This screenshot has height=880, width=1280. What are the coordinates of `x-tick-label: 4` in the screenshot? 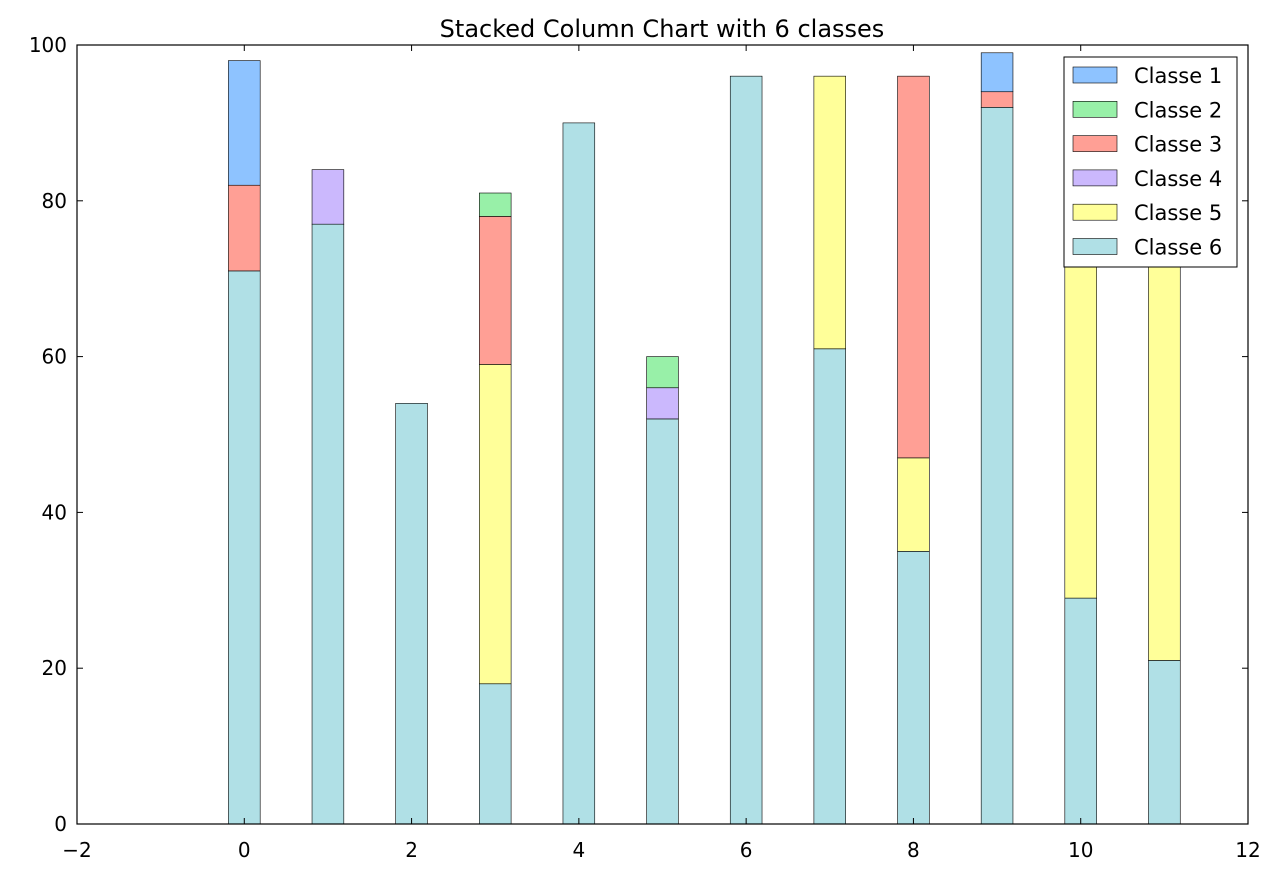 It's located at (578, 850).